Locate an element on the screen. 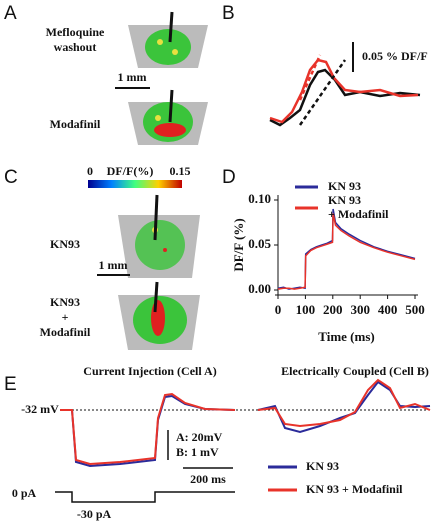 The height and width of the screenshot is (522, 442). trace-title: Electrically Coupled (Cell B) is located at coordinates (355, 371).